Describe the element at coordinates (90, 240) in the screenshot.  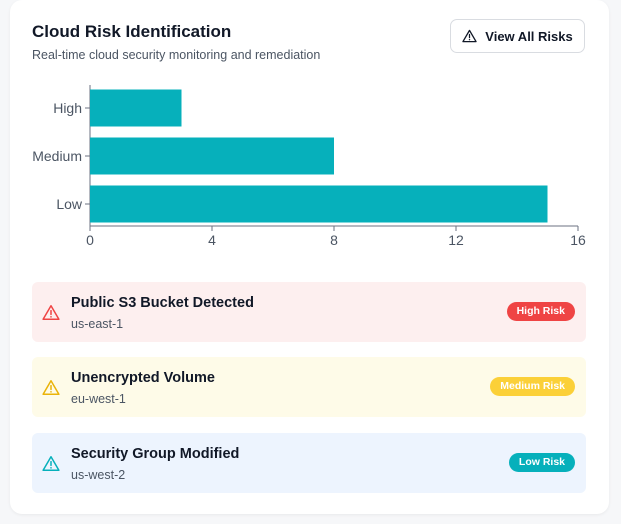
I see `x-tick-label: 0` at that location.